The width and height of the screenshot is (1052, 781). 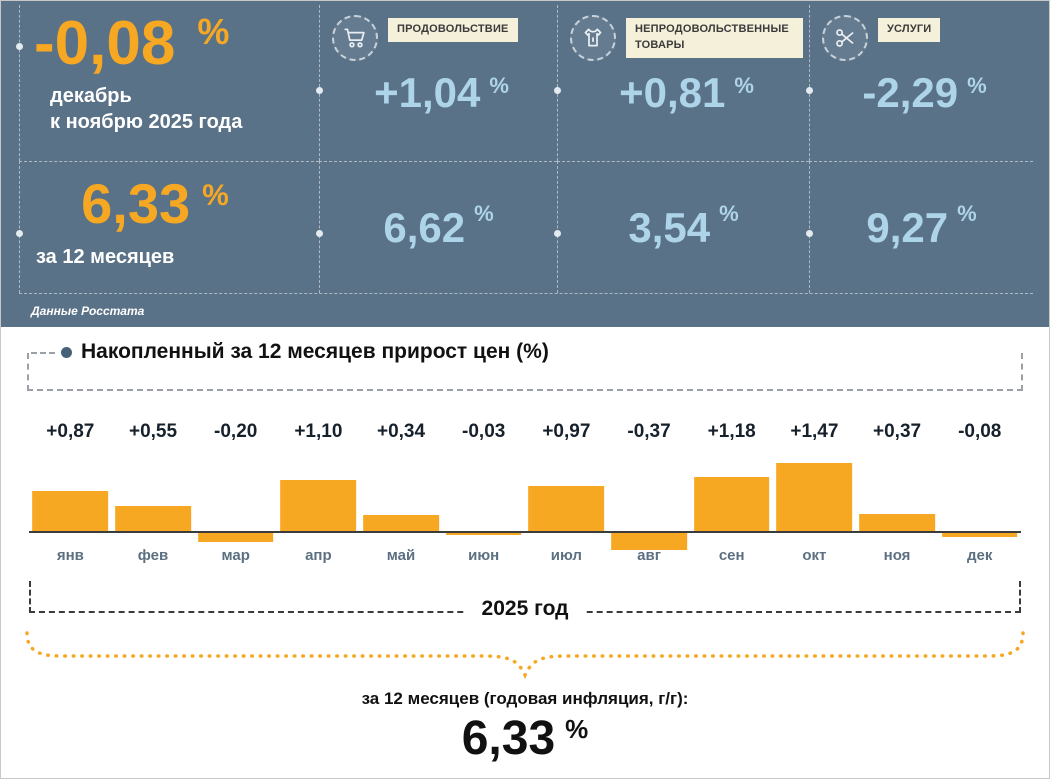 I want to click on chart-column: -0,08 дек, so click(x=979, y=496).